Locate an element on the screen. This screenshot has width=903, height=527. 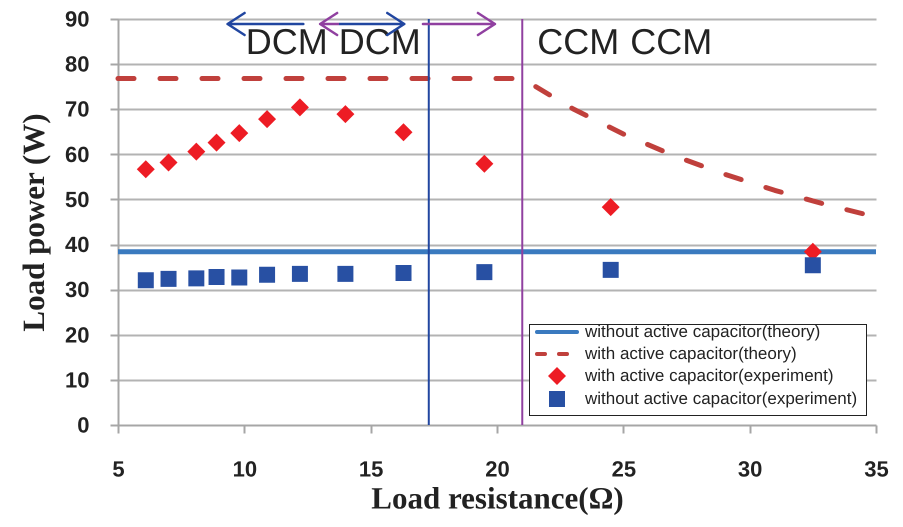
x-tick-label: 15 is located at coordinates (371, 469).